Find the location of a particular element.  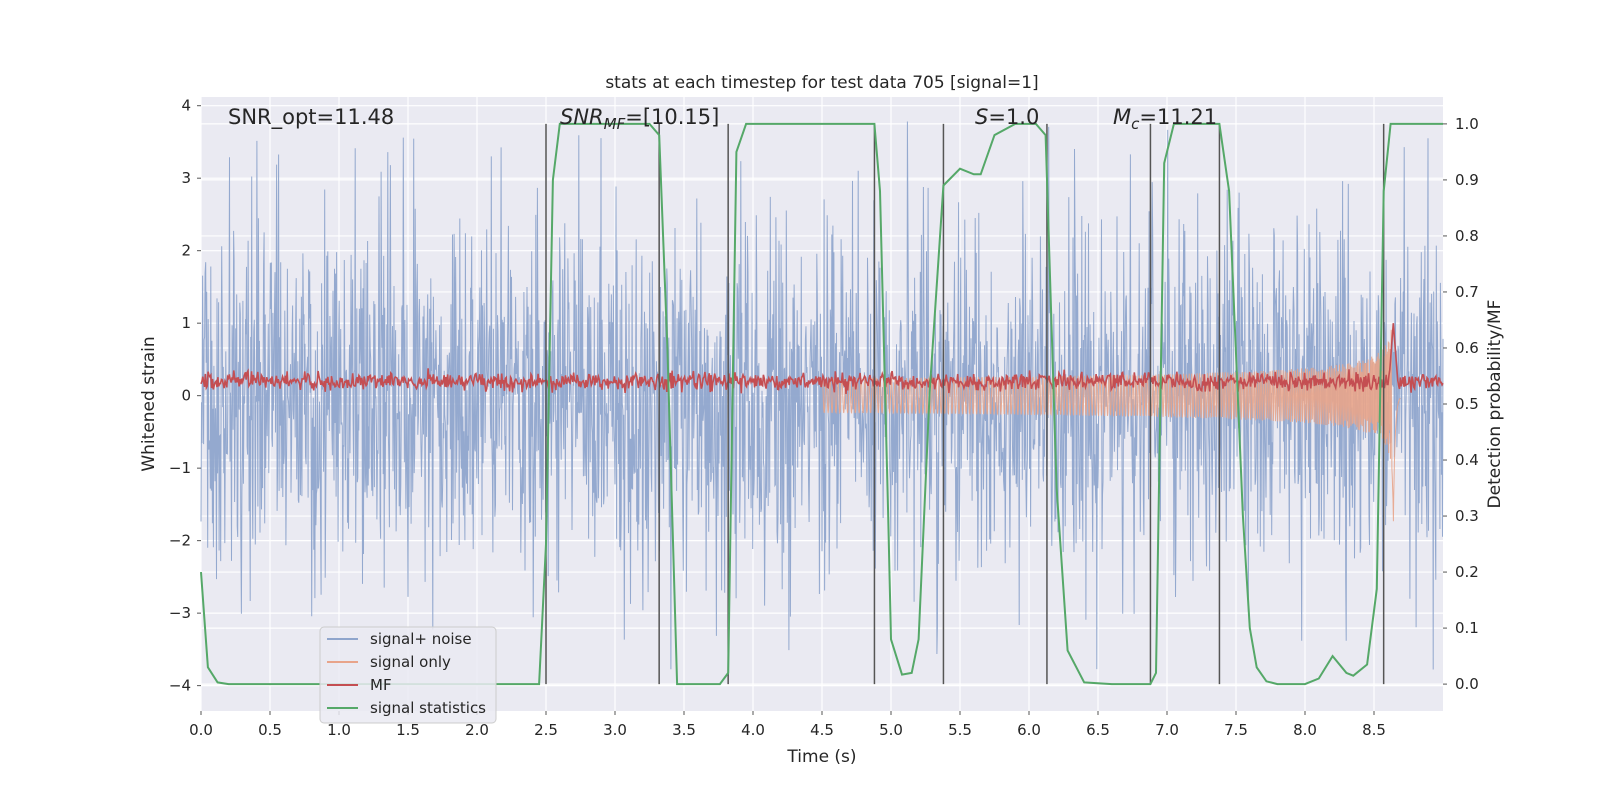

annotation-mc-main: M is located at coordinates (1122, 117).